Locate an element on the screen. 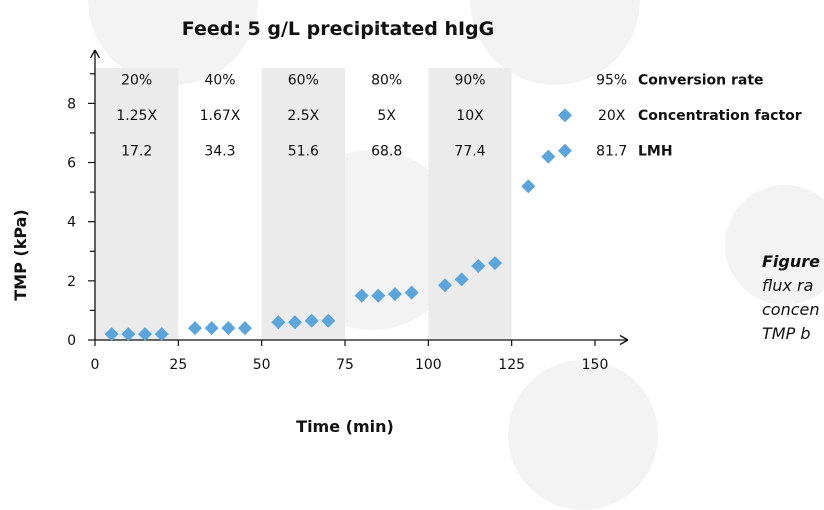 The width and height of the screenshot is (824, 510). caption-line: TMP b is located at coordinates (786, 333).